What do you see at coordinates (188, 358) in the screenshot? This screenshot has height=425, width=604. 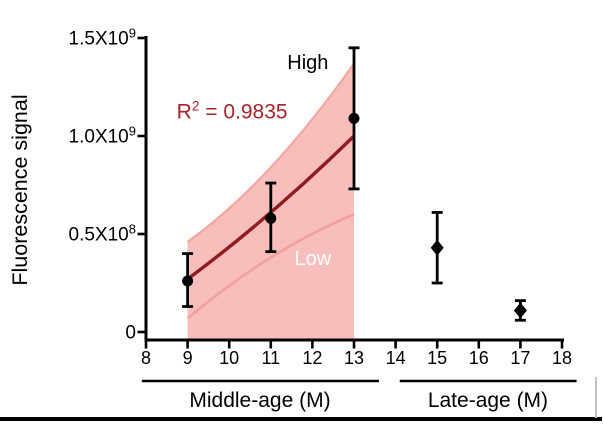 I see `x-tick-label-9: 9` at bounding box center [188, 358].